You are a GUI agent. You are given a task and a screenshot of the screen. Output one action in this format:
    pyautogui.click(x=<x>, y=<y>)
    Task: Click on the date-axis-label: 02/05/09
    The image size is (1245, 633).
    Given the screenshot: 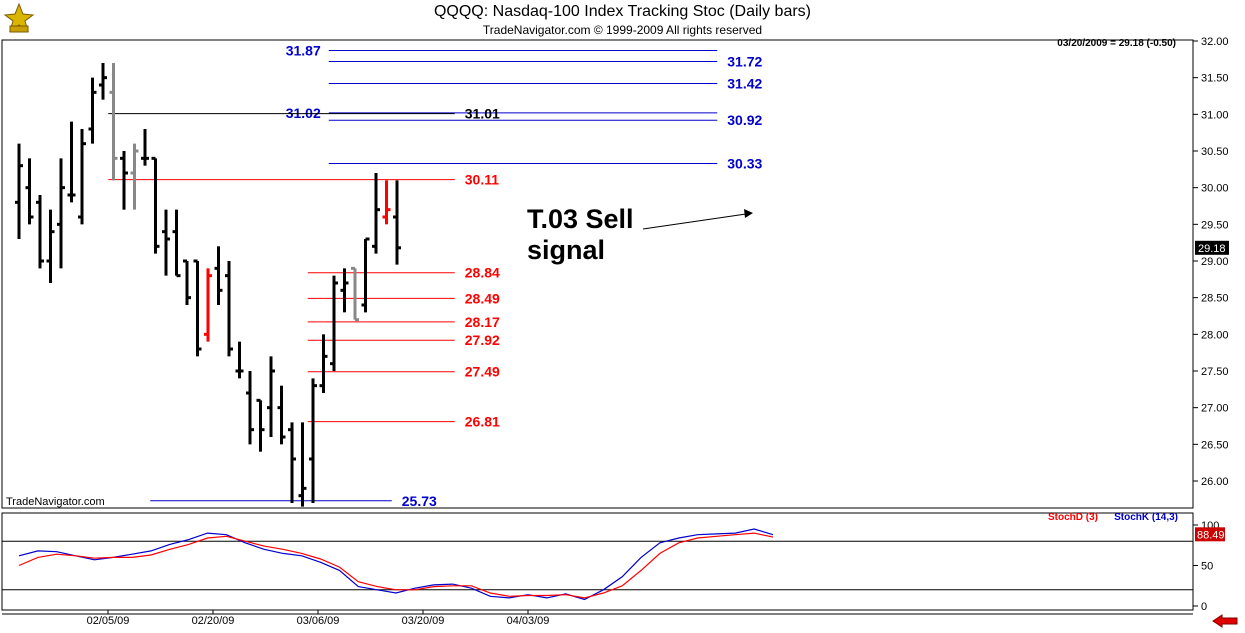 What is the action you would take?
    pyautogui.click(x=108, y=621)
    